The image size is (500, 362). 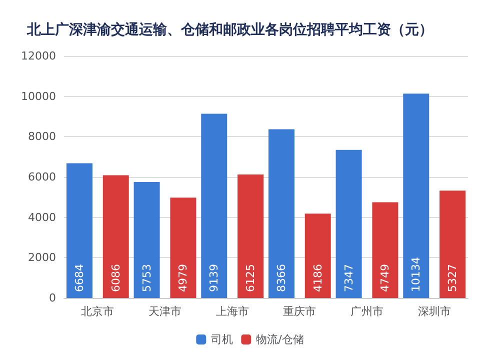 I want to click on data-label: 4186, so click(x=317, y=278).